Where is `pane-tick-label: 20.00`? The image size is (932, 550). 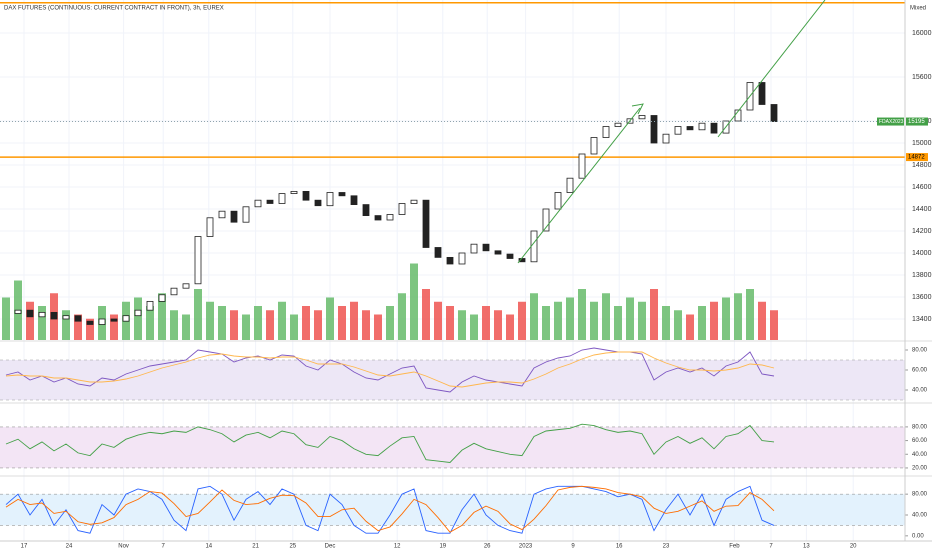 pane-tick-label: 20.00 is located at coordinates (920, 469).